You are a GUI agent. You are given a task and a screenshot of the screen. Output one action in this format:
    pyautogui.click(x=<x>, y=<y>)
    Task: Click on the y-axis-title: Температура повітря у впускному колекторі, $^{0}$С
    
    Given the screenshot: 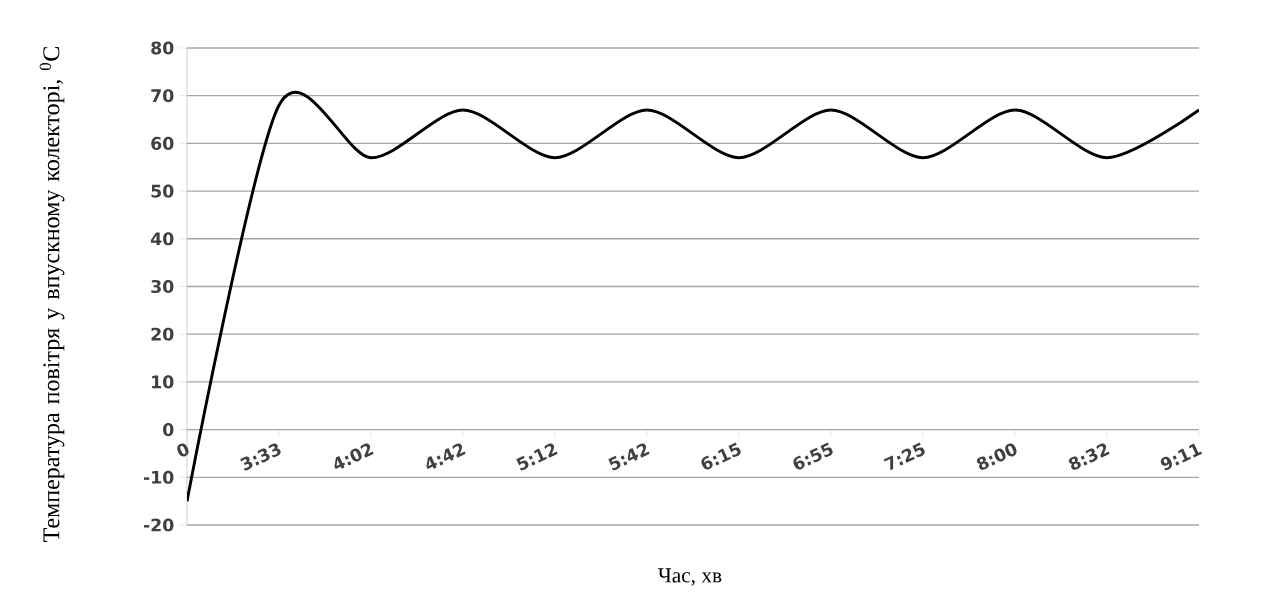 What is the action you would take?
    pyautogui.click(x=52, y=294)
    